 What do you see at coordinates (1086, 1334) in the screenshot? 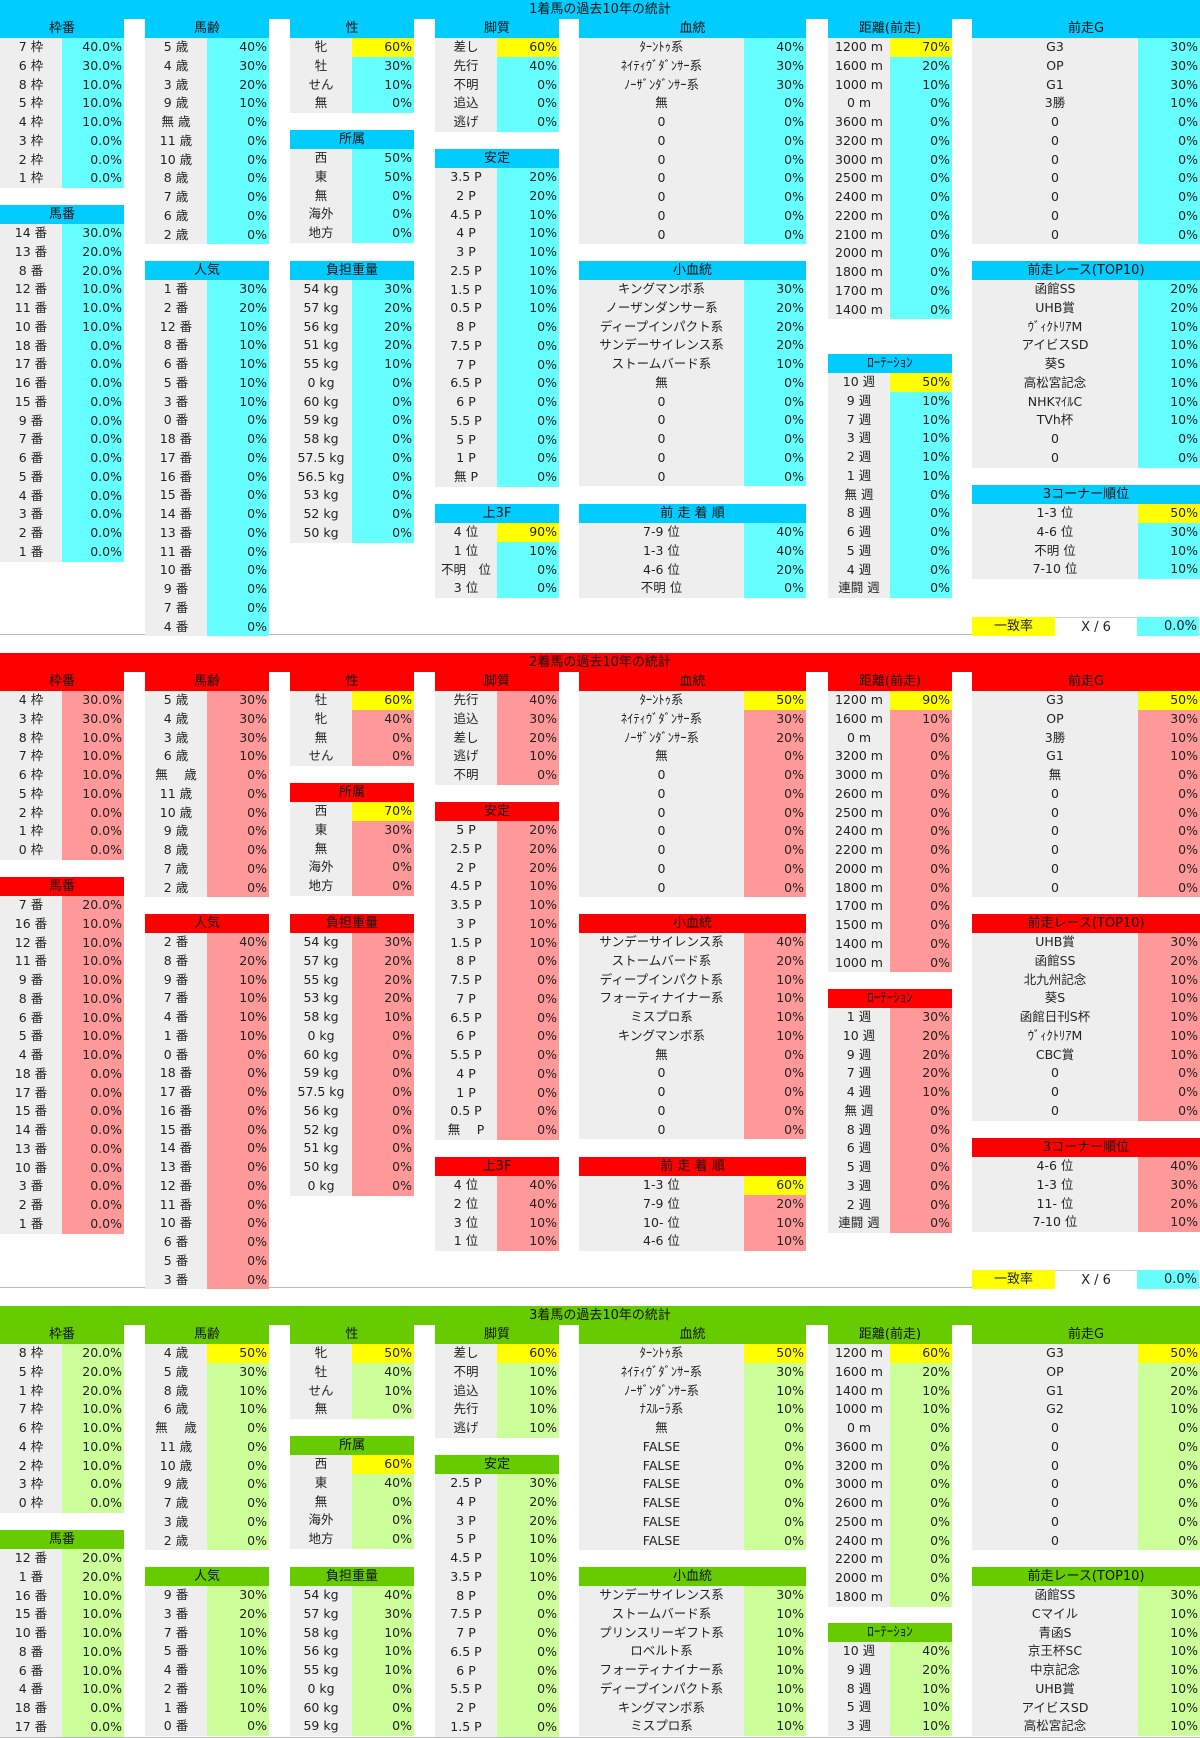
I see `block-title: 前走G` at bounding box center [1086, 1334].